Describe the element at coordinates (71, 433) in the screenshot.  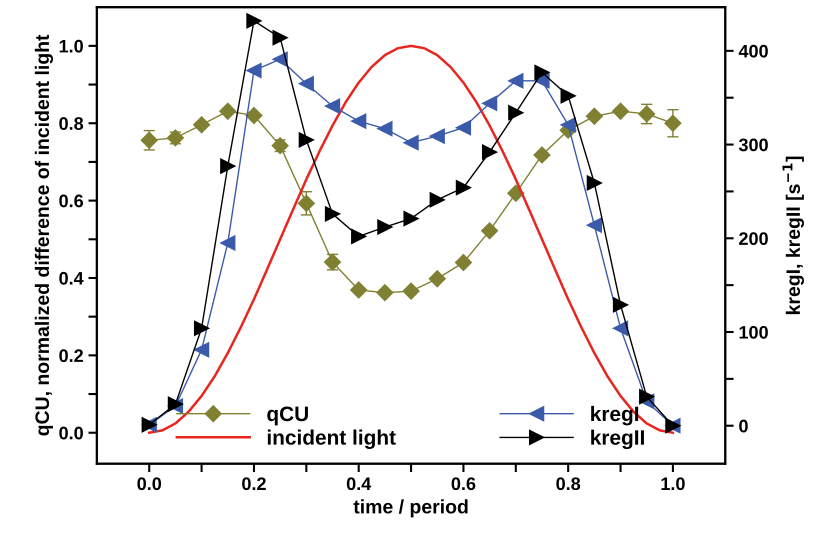
I see `y-tick-label: 0.0` at that location.